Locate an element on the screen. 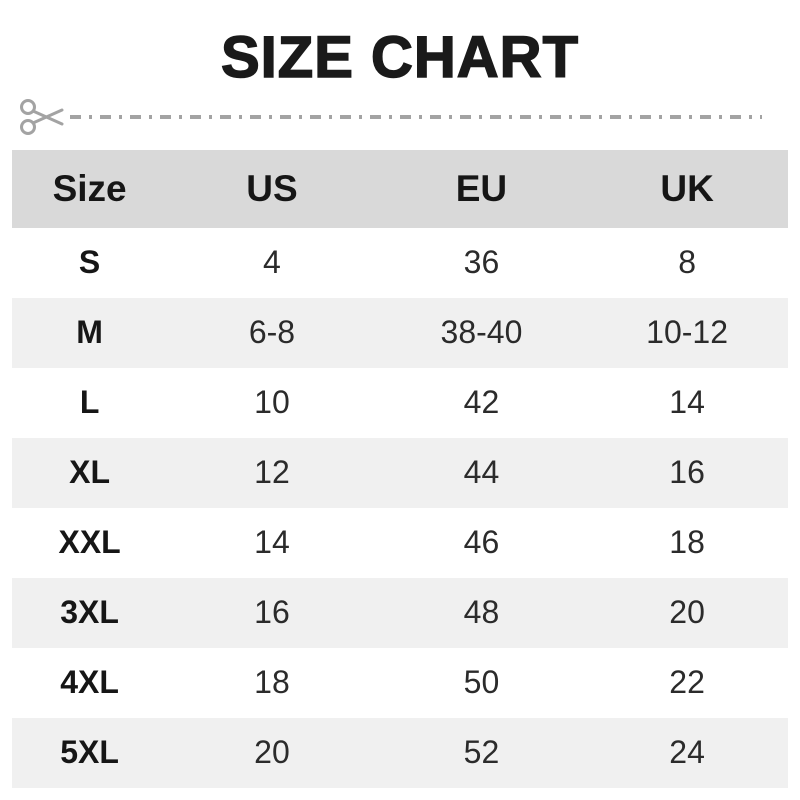 This screenshot has width=800, height=800. uk-cell: 16 is located at coordinates (687, 472).